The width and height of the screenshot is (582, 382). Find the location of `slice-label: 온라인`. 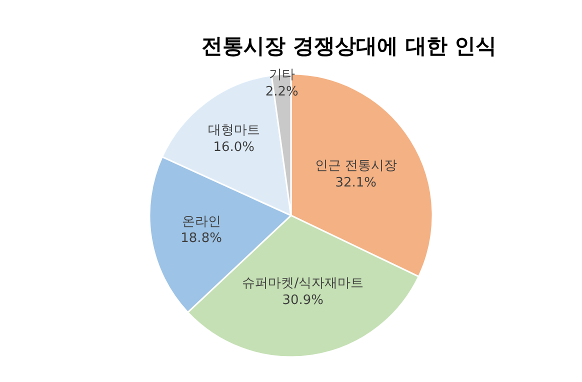

slice-label: 온라인 is located at coordinates (201, 222).